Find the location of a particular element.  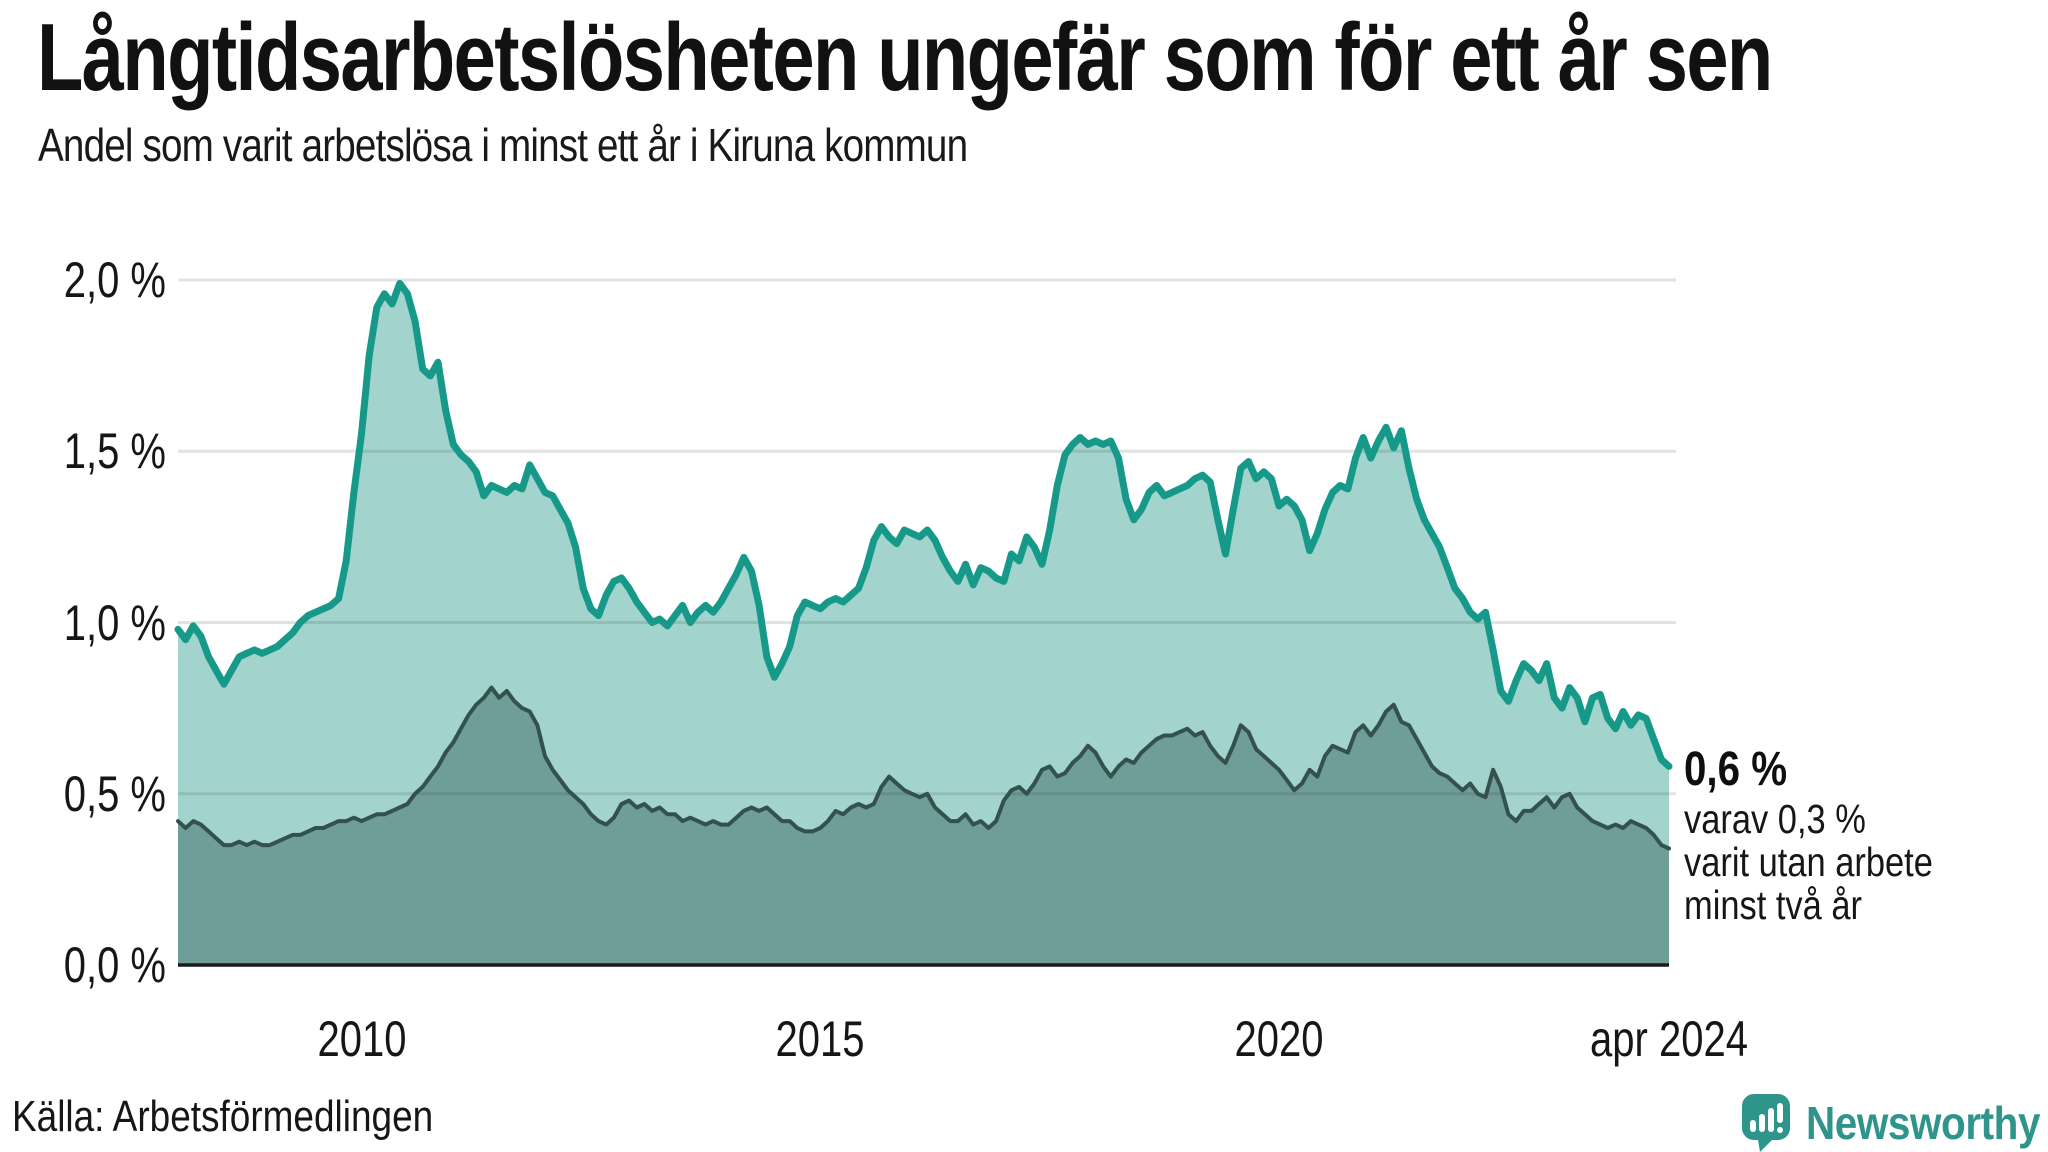

annotation-line-2: varit utan arbete is located at coordinates (1808, 862).